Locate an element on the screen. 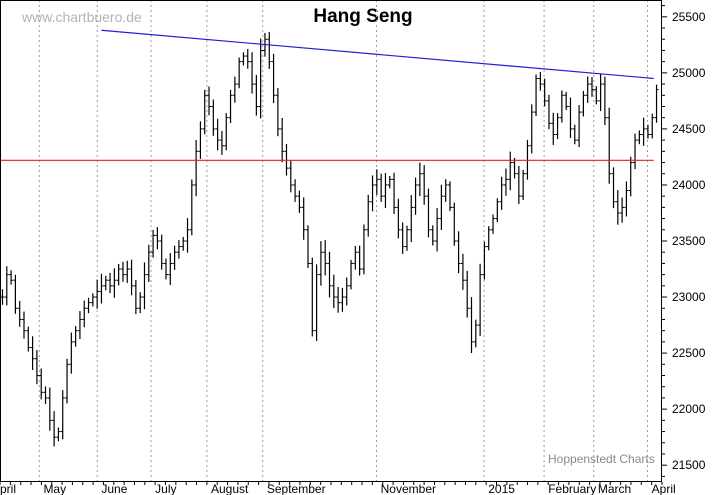 The height and width of the screenshot is (495, 723). y-tick-label: 23000 is located at coordinates (689, 297).